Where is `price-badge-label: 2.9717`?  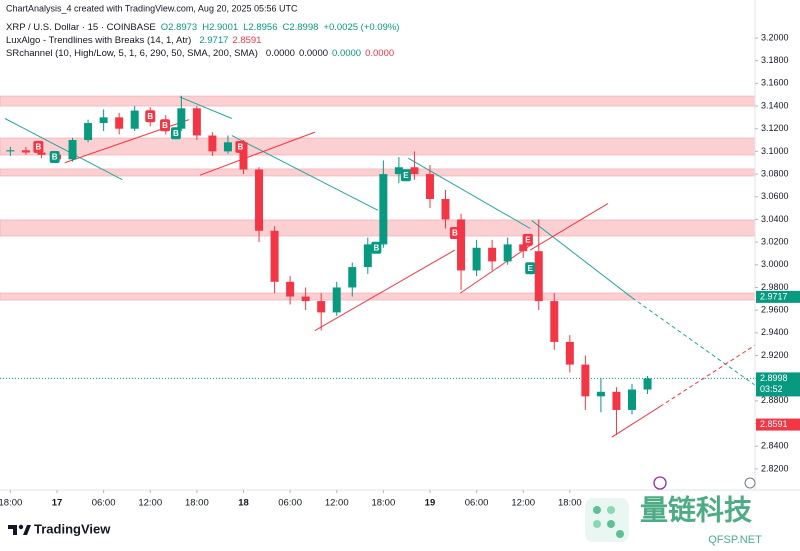
price-badge-label: 2.9717 is located at coordinates (774, 296).